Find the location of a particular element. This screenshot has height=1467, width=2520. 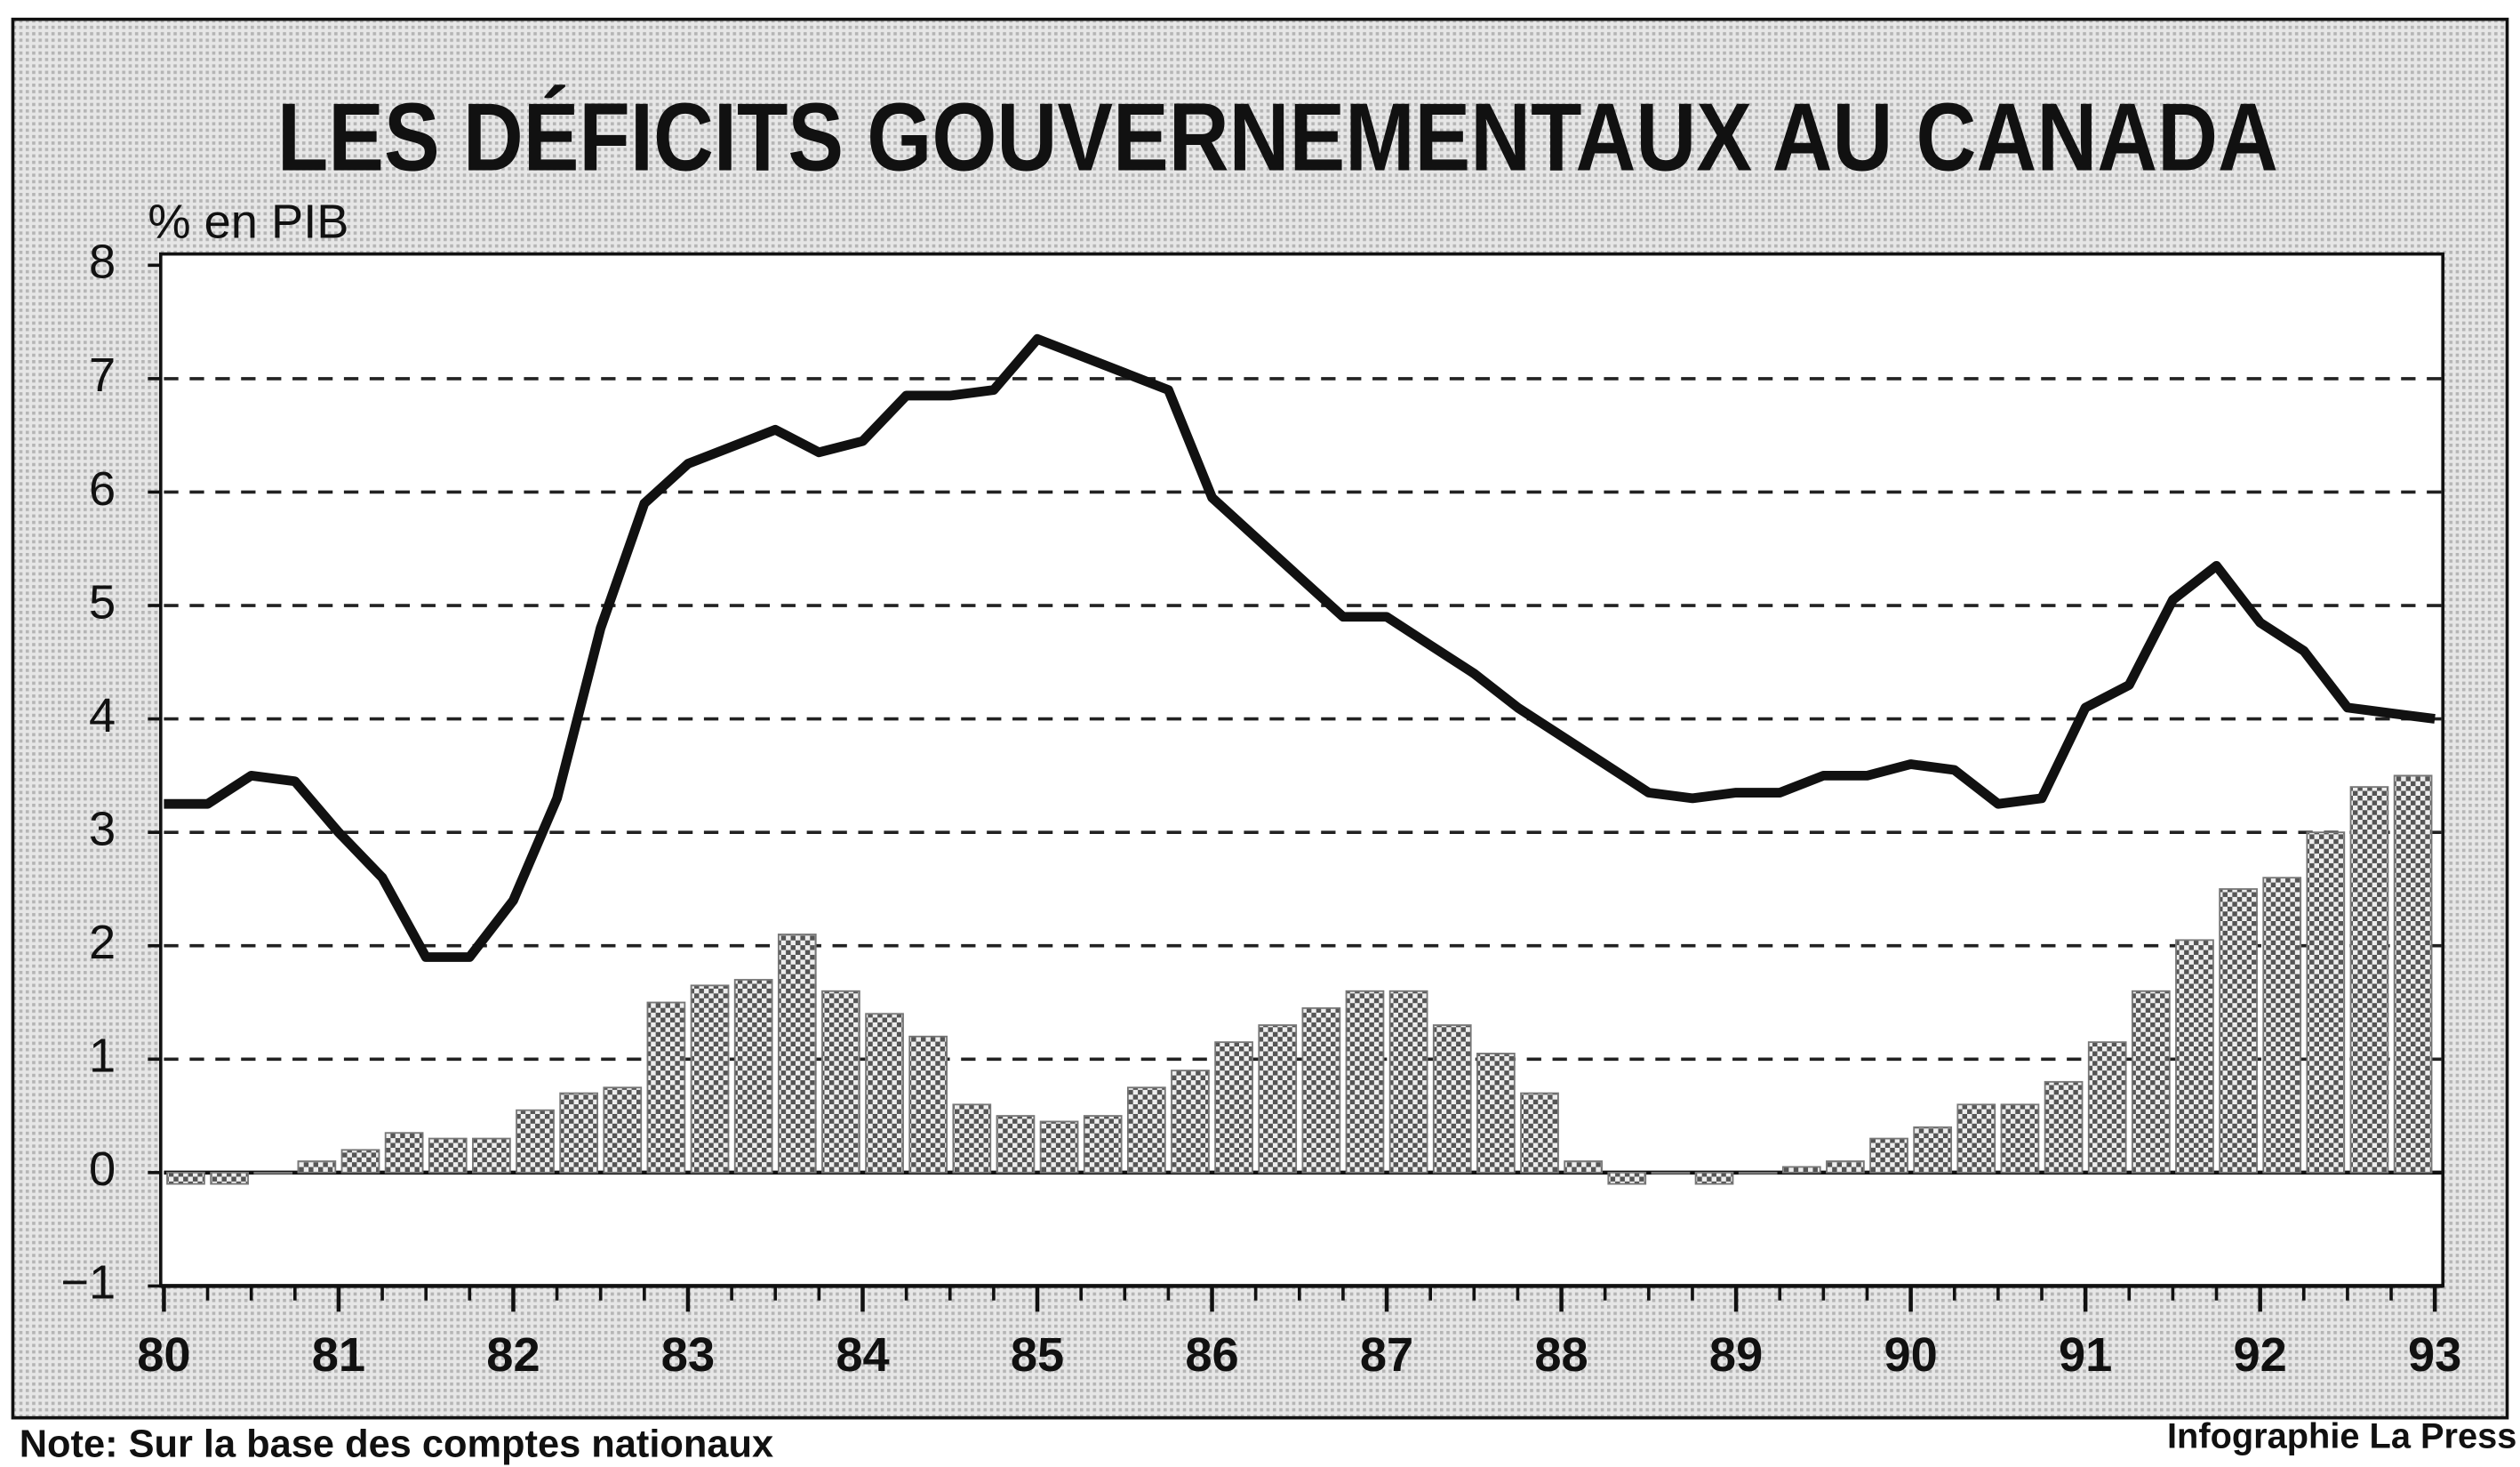

y-tick-label: 4 is located at coordinates (102, 715).